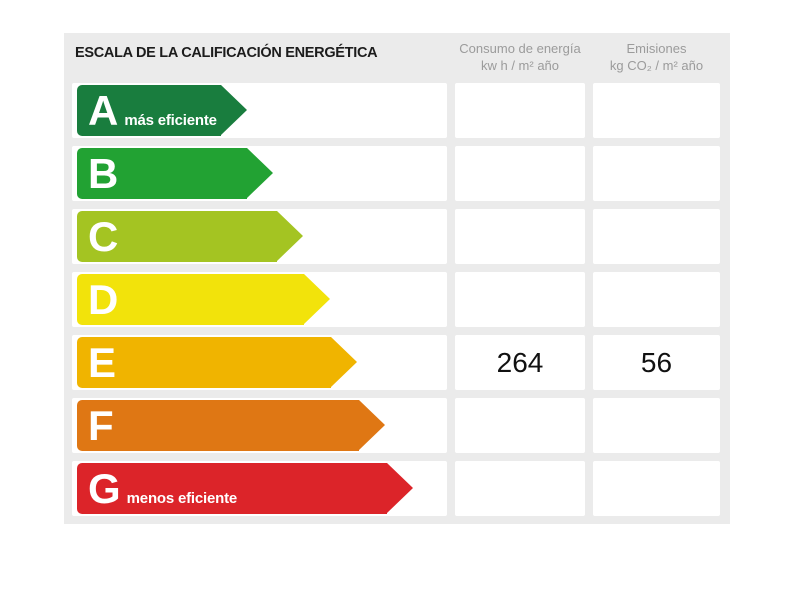  I want to click on bar-track: D, so click(259, 299).